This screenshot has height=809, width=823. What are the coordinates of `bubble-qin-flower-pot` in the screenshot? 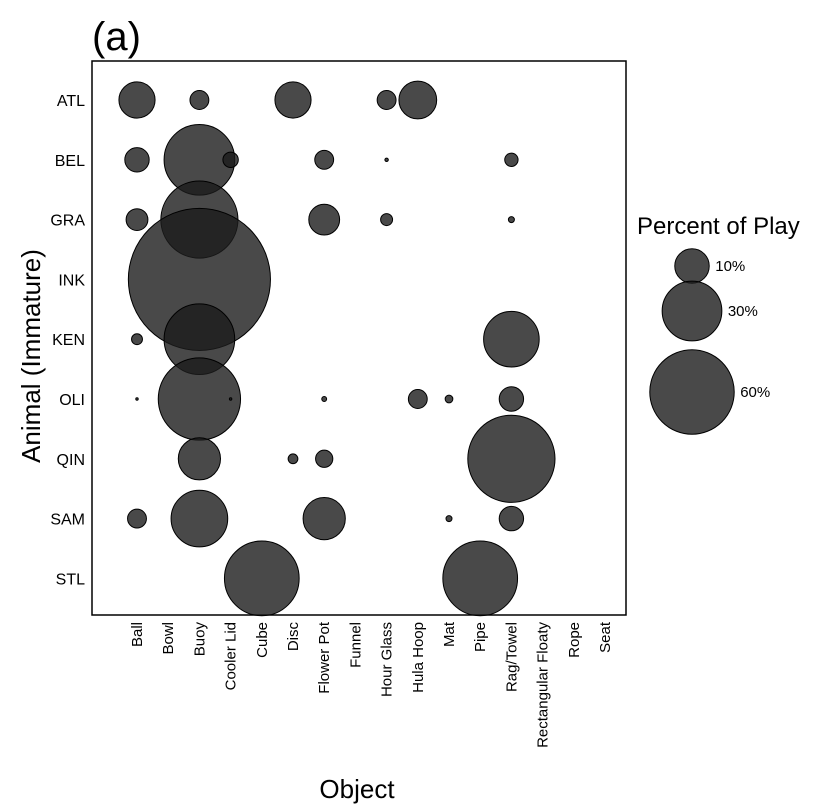 It's located at (324, 458).